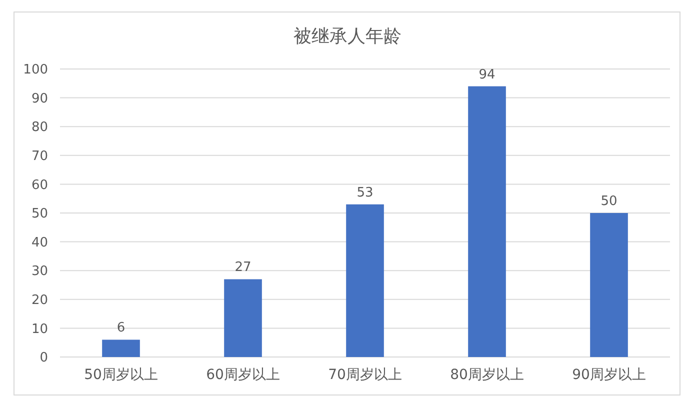 This screenshot has width=695, height=402. I want to click on y-tick-label: 20, so click(39, 300).